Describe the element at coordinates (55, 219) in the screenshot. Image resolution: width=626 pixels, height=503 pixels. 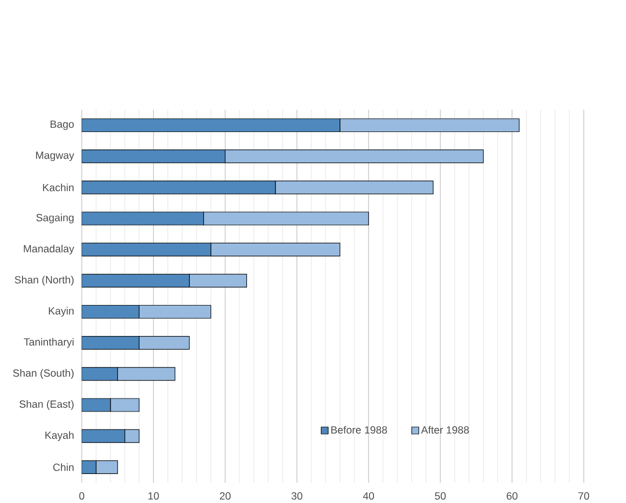
I see `y-tick-label: Sagaing` at that location.